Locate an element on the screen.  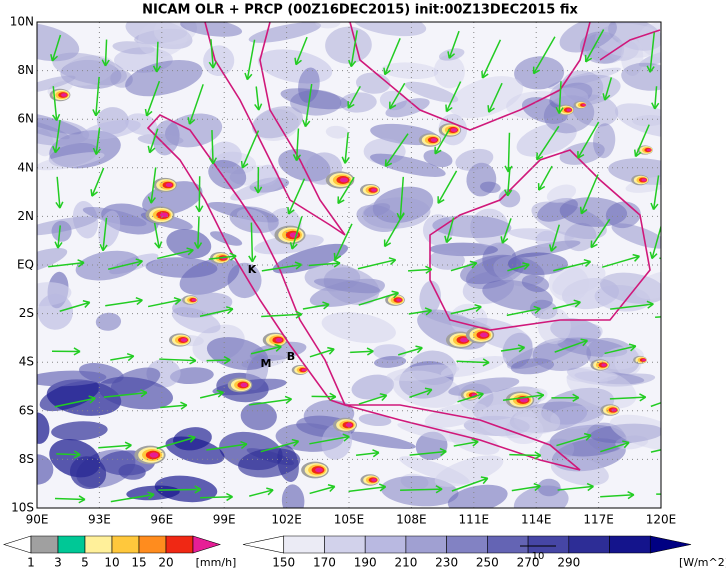
lon-label: 93E is located at coordinates (99, 520).